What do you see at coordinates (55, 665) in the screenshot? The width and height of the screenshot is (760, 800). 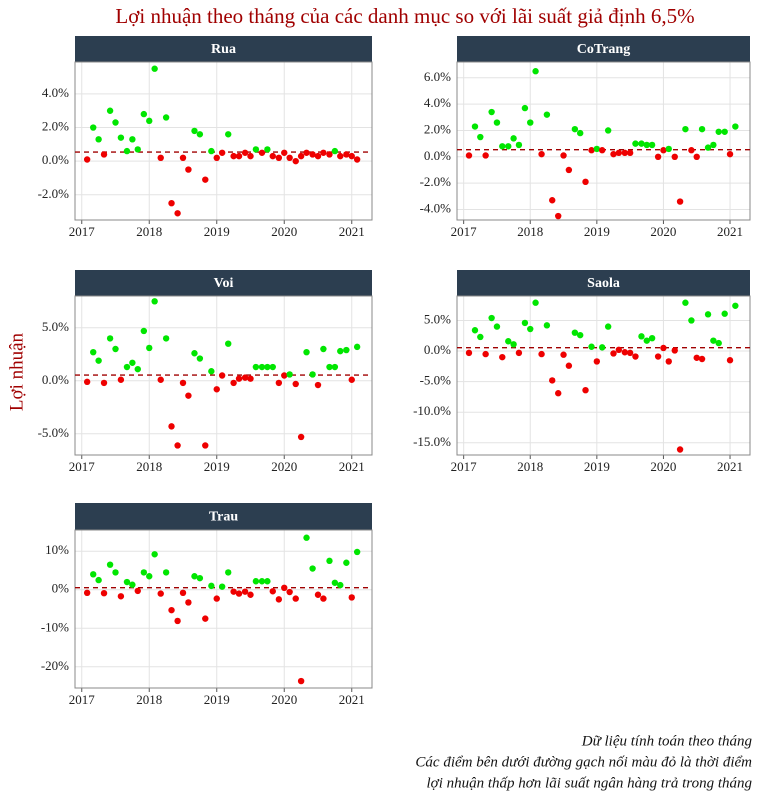 I see `y-tick-label: -20%` at bounding box center [55, 665].